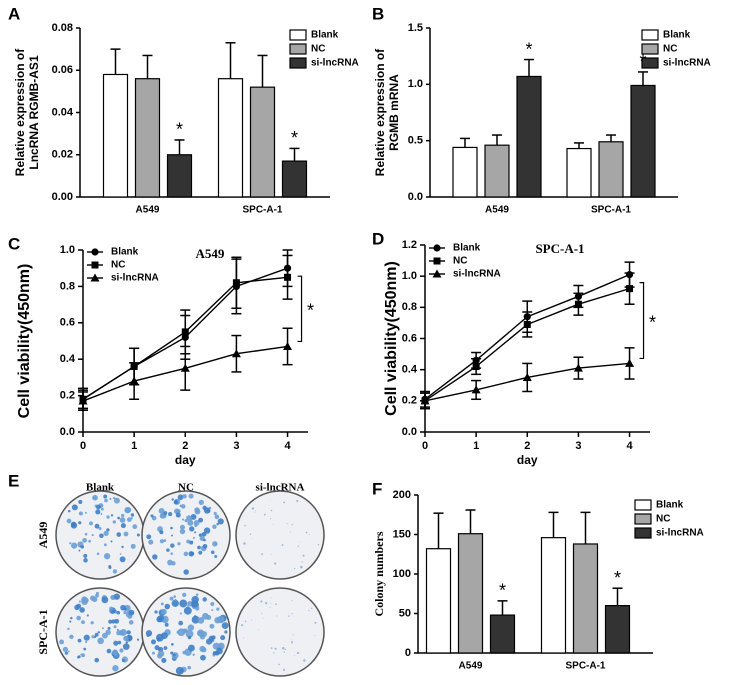 Image resolution: width=736 pixels, height=685 pixels. Describe the element at coordinates (677, 35) in the screenshot. I see `legend-label: Blank` at that location.